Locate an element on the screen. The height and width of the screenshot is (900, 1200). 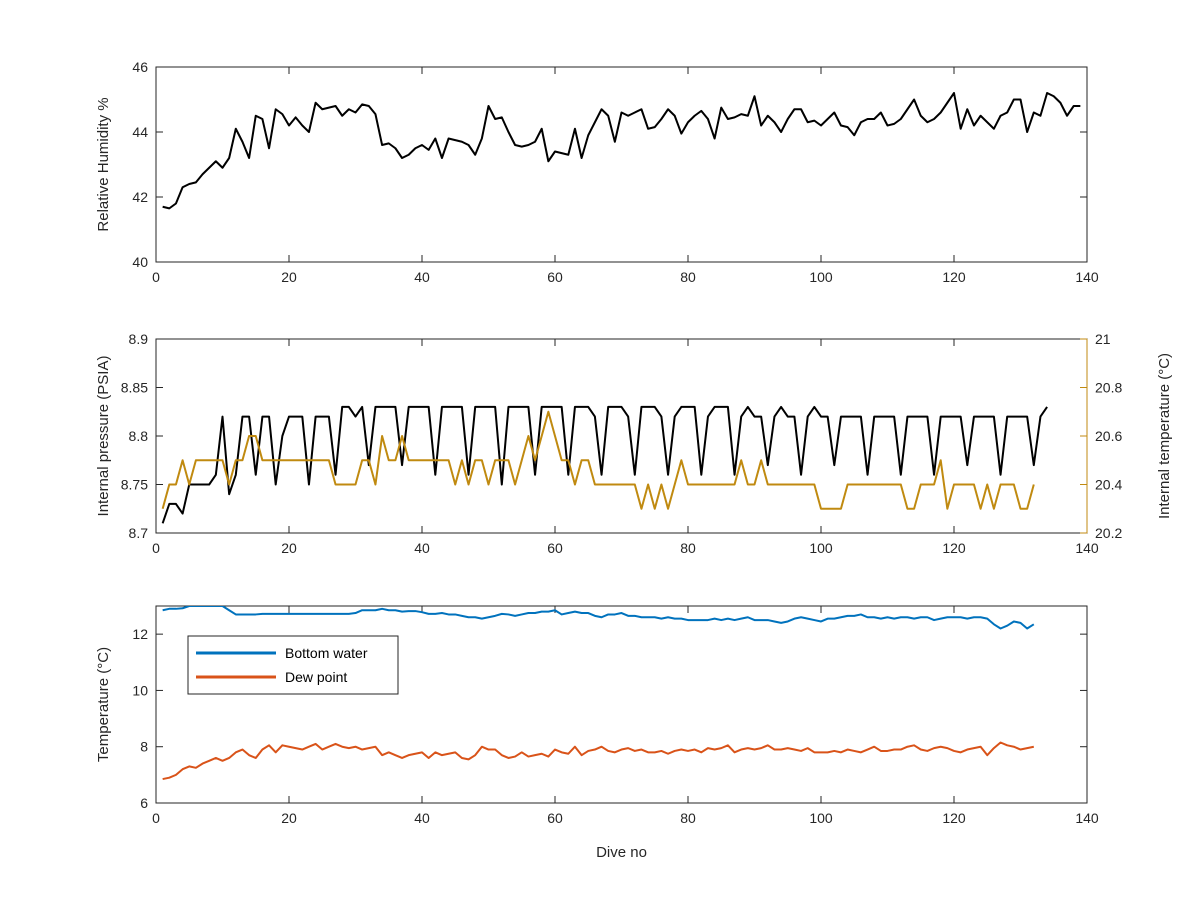
y-tick-label: 8.8 is located at coordinates (139, 436).